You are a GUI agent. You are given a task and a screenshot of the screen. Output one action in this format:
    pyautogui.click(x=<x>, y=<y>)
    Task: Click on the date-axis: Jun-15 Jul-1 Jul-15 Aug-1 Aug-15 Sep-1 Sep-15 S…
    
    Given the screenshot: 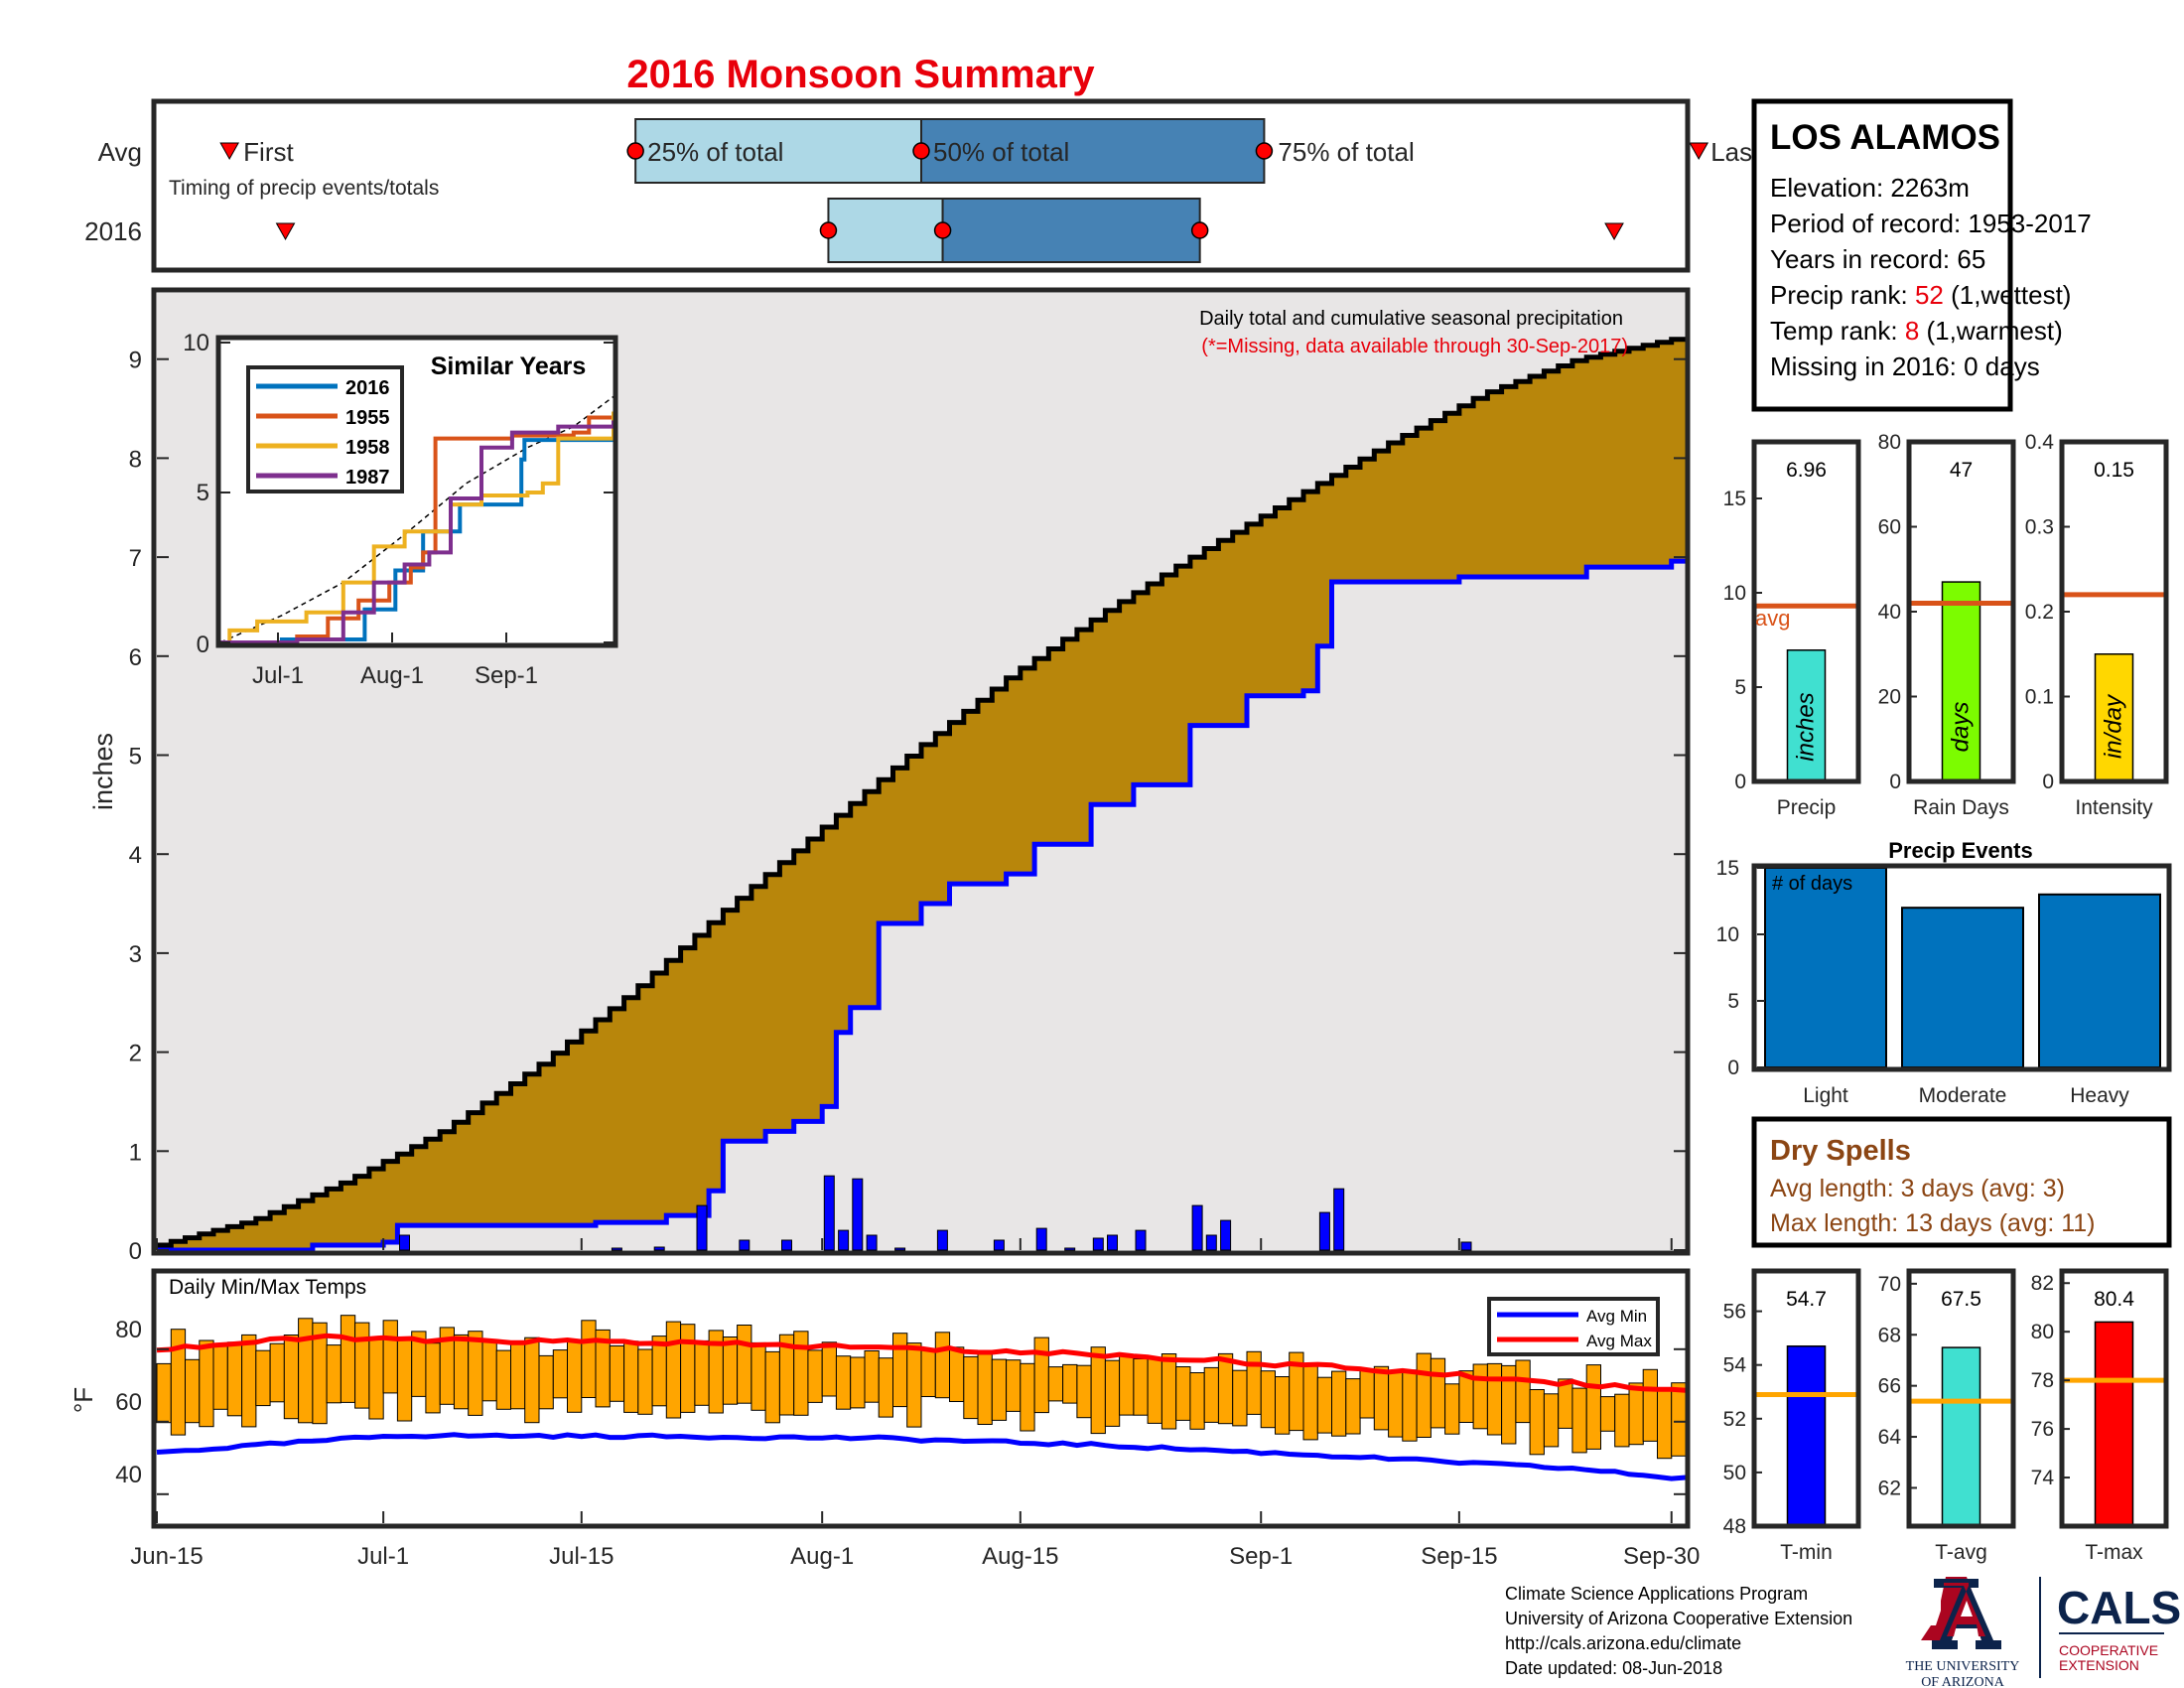 What is the action you would take?
    pyautogui.click(x=915, y=1404)
    